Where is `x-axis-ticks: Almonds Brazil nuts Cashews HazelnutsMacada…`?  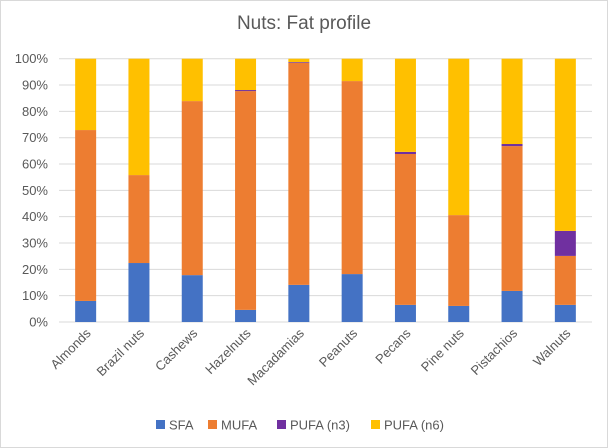 x-axis-ticks: Almonds Brazil nuts Cashews HazelnutsMacada… is located at coordinates (310, 356).